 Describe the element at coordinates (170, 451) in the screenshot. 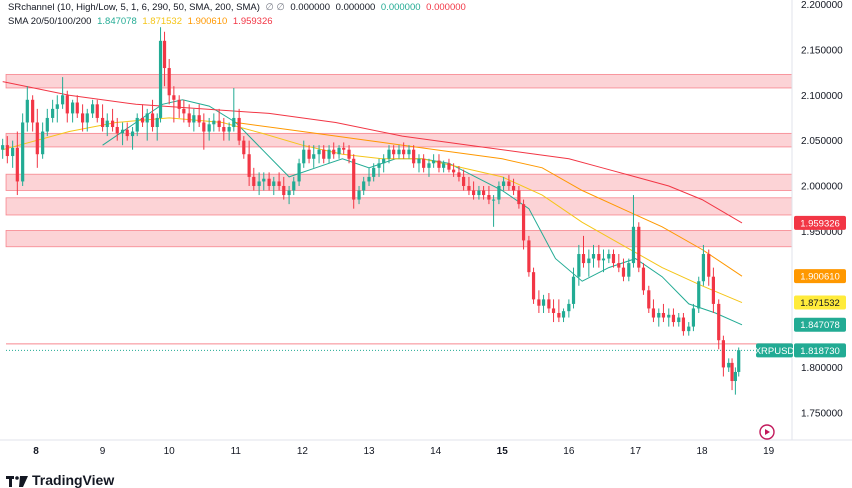

I see `time-tick-label: 10` at that location.